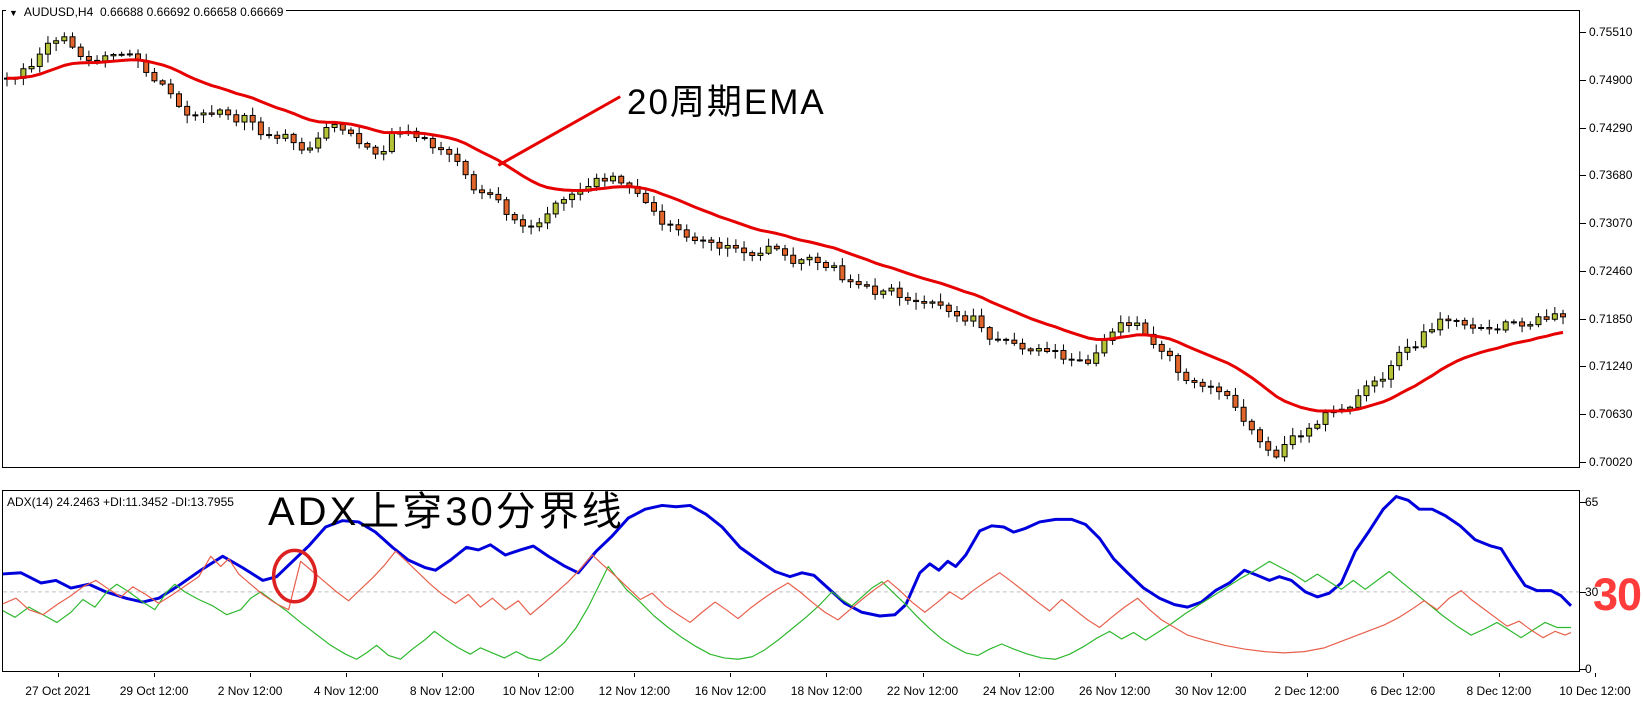  What do you see at coordinates (1611, 79) in the screenshot?
I see `price-axis-label: 0.74900` at bounding box center [1611, 79].